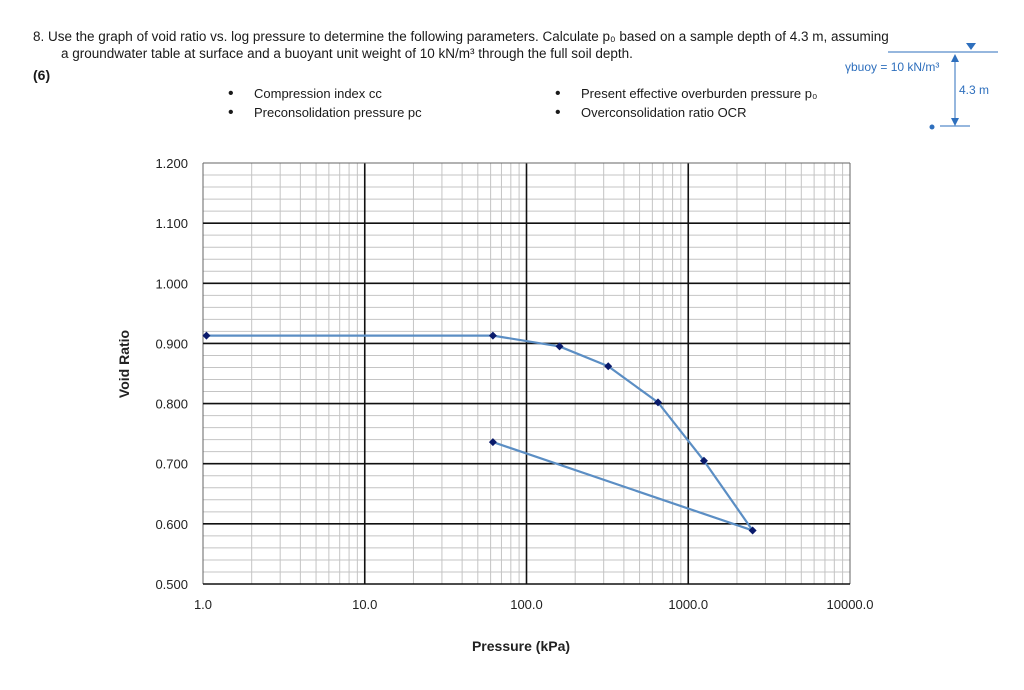 The width and height of the screenshot is (1024, 690). I want to click on y-tick-label: 1.100, so click(171, 223).